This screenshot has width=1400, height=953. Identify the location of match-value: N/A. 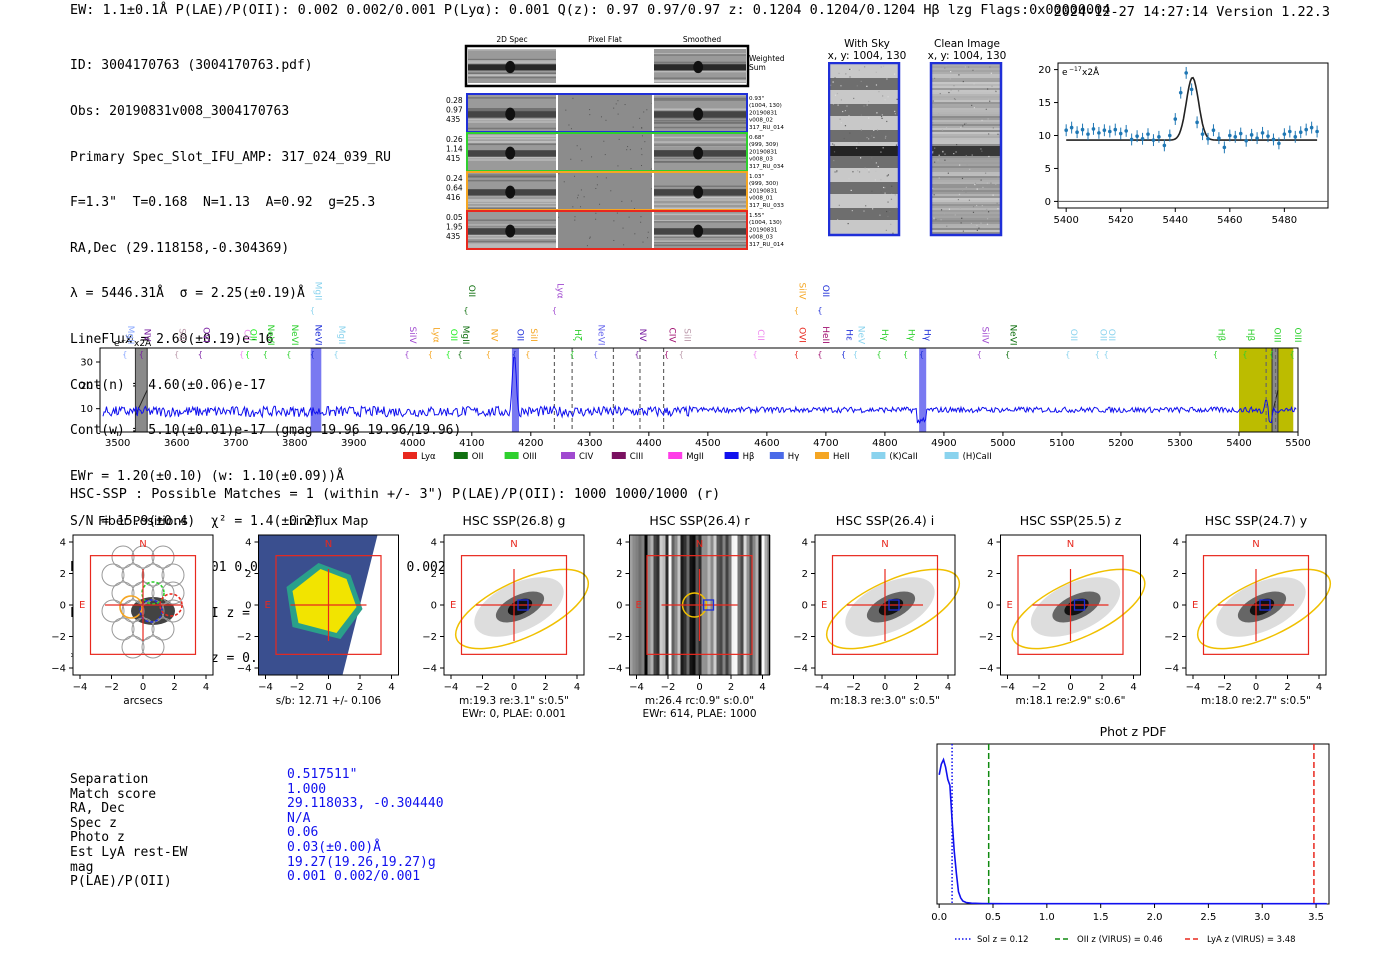
(299, 818).